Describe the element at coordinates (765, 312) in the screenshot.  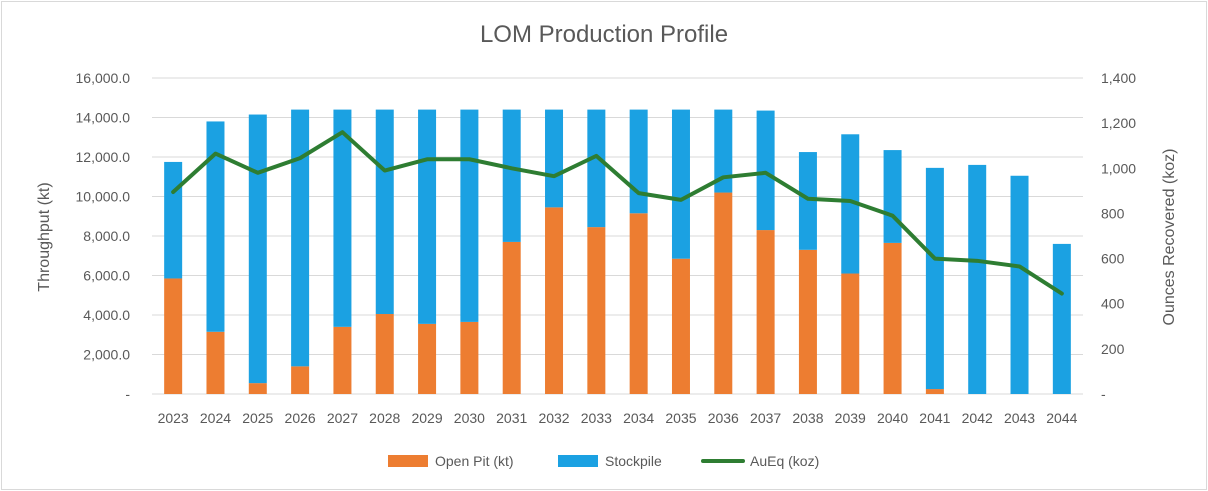
I see `bar-open-pit-kt-2037` at that location.